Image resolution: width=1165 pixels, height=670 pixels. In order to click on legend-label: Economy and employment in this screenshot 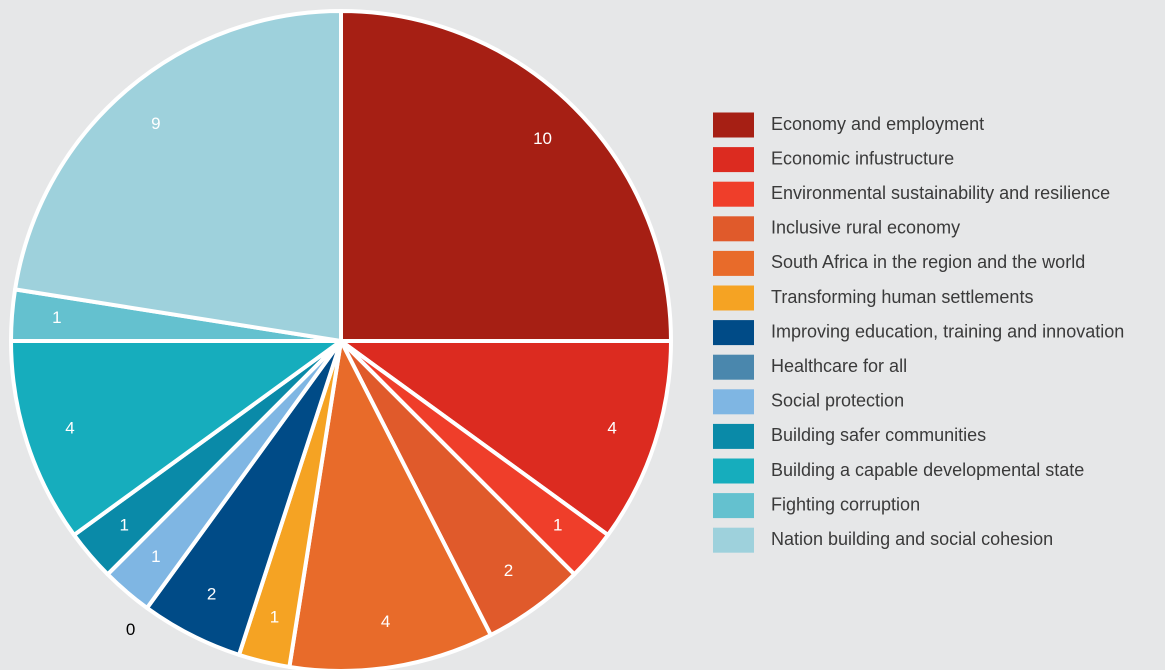, I will do `click(877, 124)`.